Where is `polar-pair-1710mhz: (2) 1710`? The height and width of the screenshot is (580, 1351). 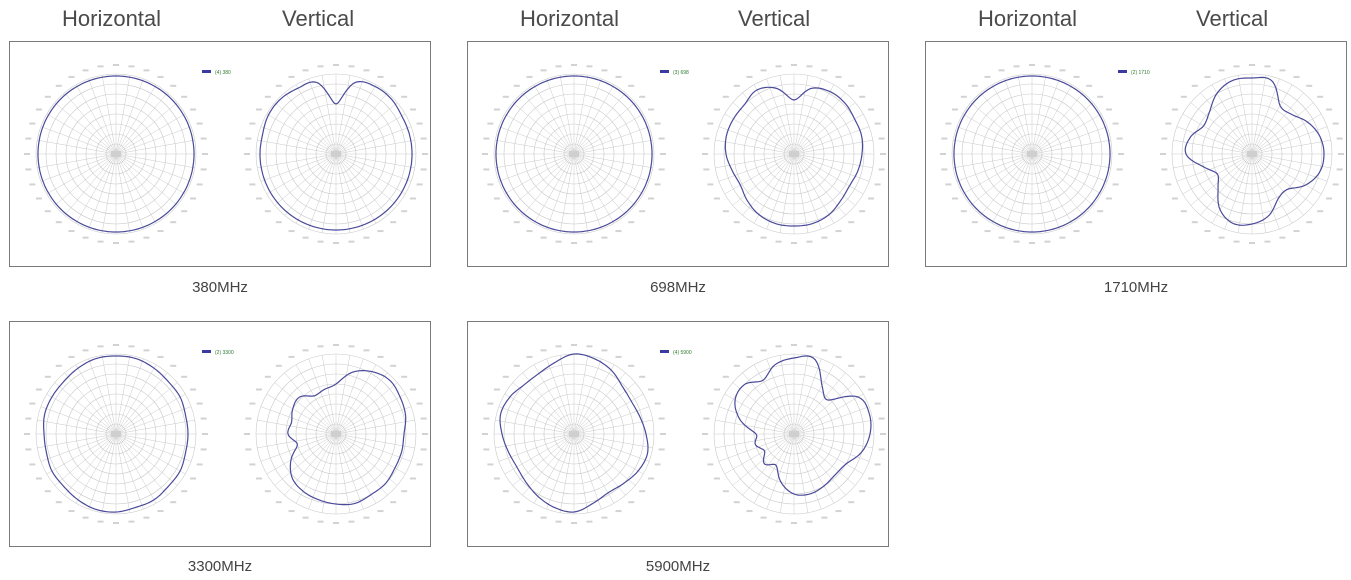
polar-pair-1710mhz: (2) 1710 is located at coordinates (1142, 154).